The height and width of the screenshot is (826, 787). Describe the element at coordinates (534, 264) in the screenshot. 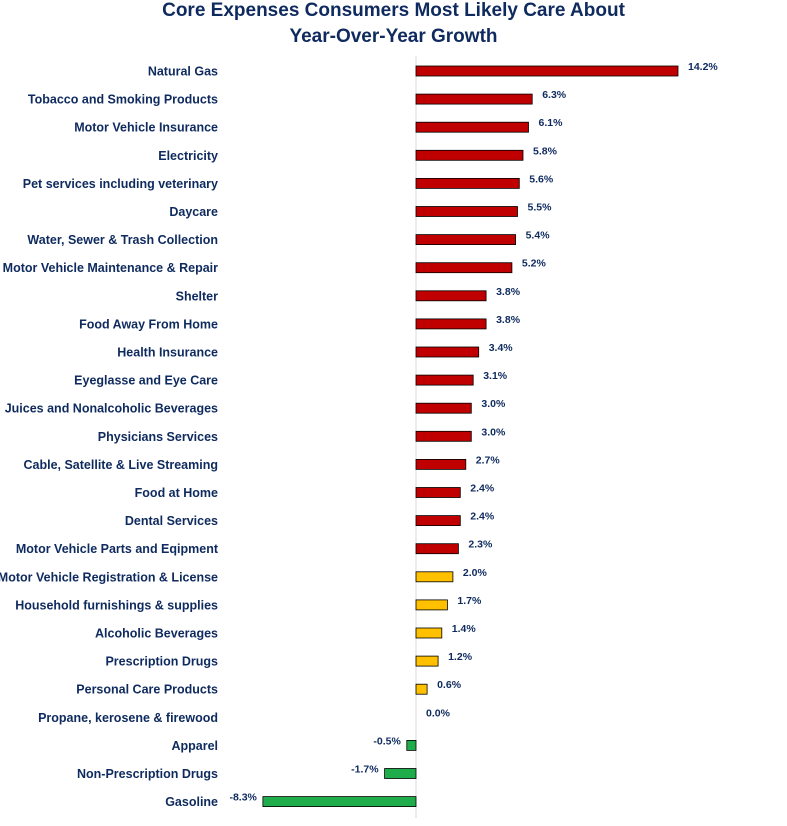

I see `data-label: 5.2%` at that location.